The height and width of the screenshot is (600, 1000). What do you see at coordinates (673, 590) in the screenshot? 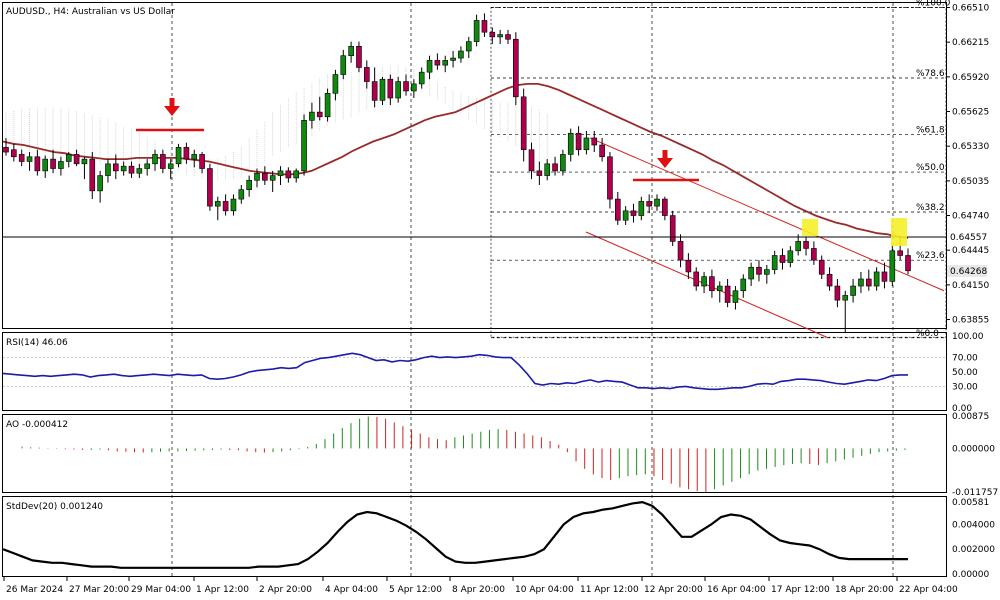
I see `time-tick-label: 12 Apr 20:00` at bounding box center [673, 590].